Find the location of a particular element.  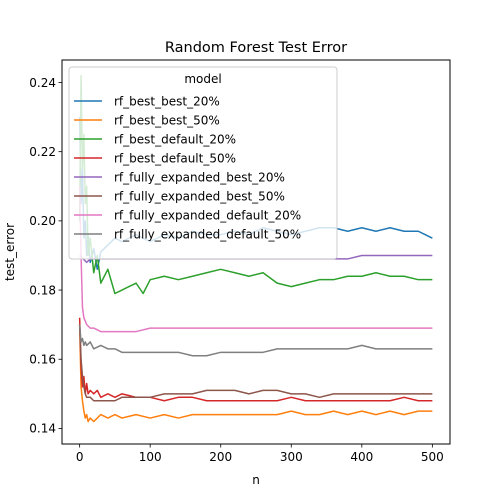

legend-label: rf_fully_expanded_default_20% is located at coordinates (207, 215).